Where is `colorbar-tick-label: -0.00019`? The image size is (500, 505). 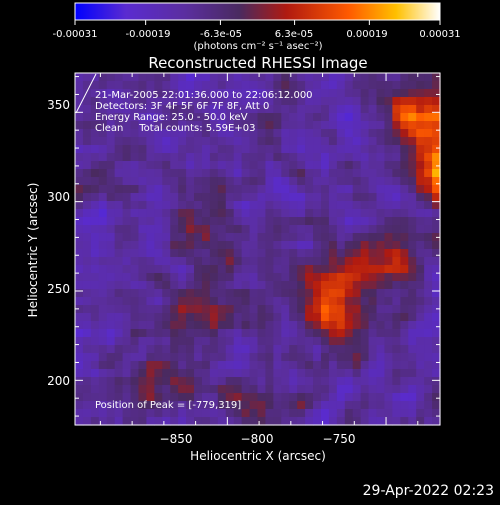 colorbar-tick-label: -0.00019 is located at coordinates (148, 34).